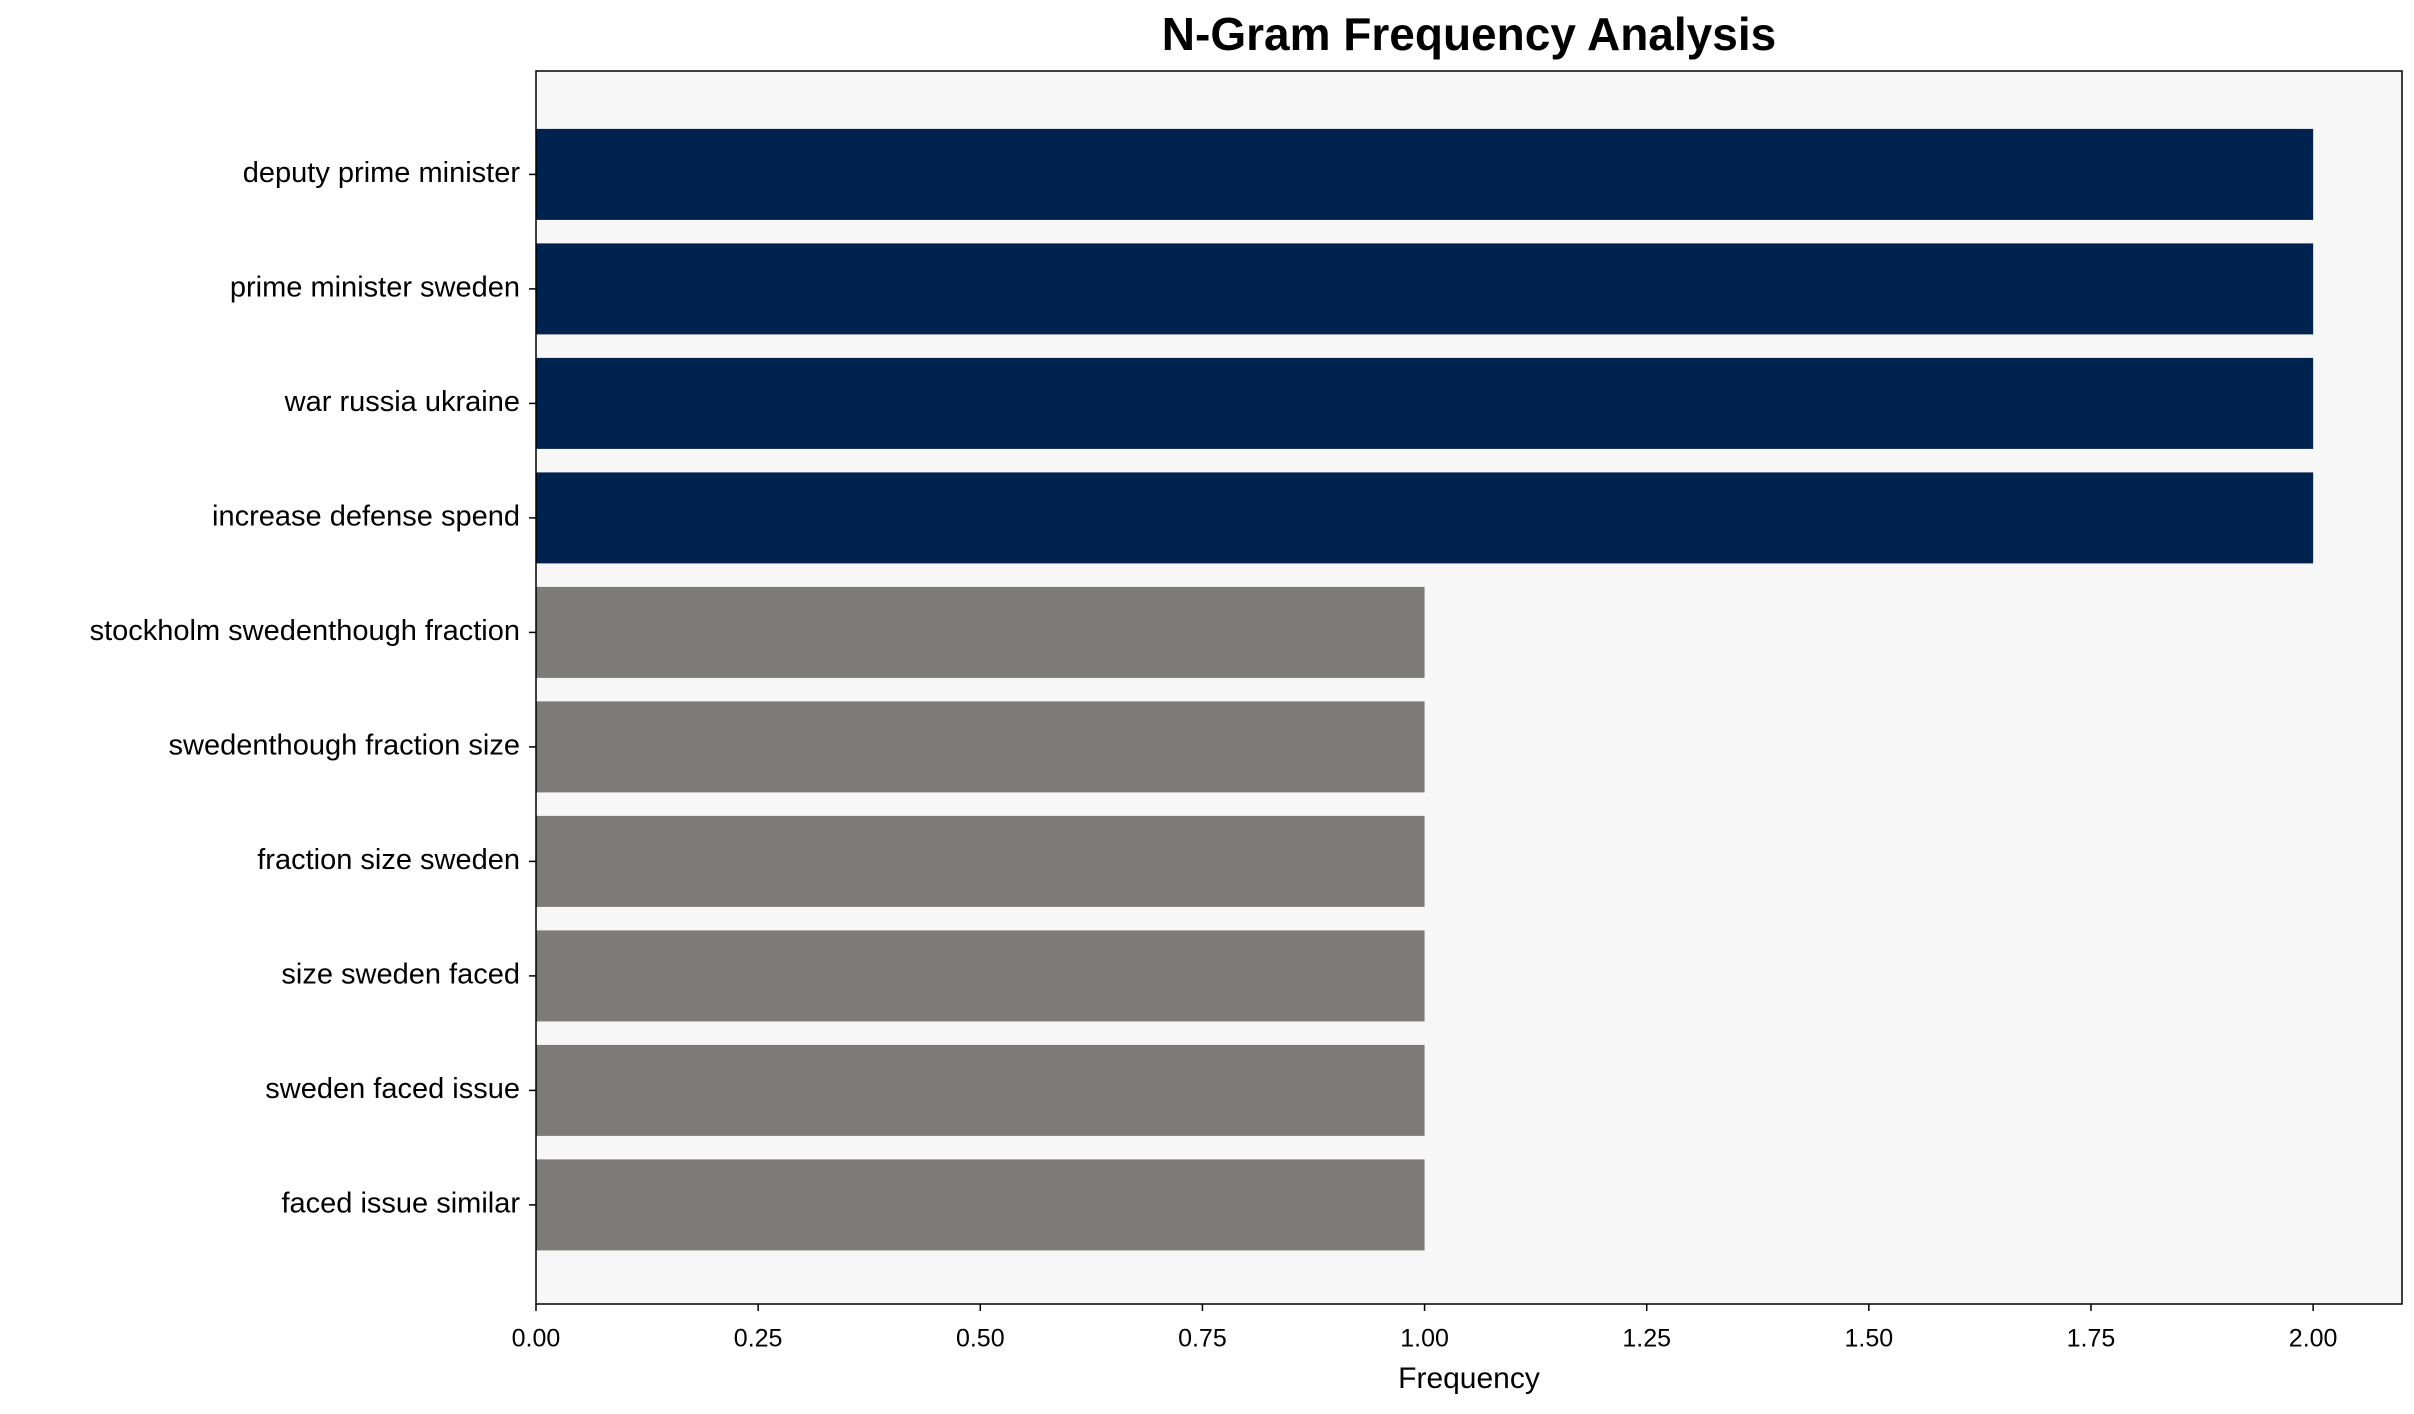 The width and height of the screenshot is (2414, 1414). I want to click on x-tick-label: 1.75, so click(2091, 1339).